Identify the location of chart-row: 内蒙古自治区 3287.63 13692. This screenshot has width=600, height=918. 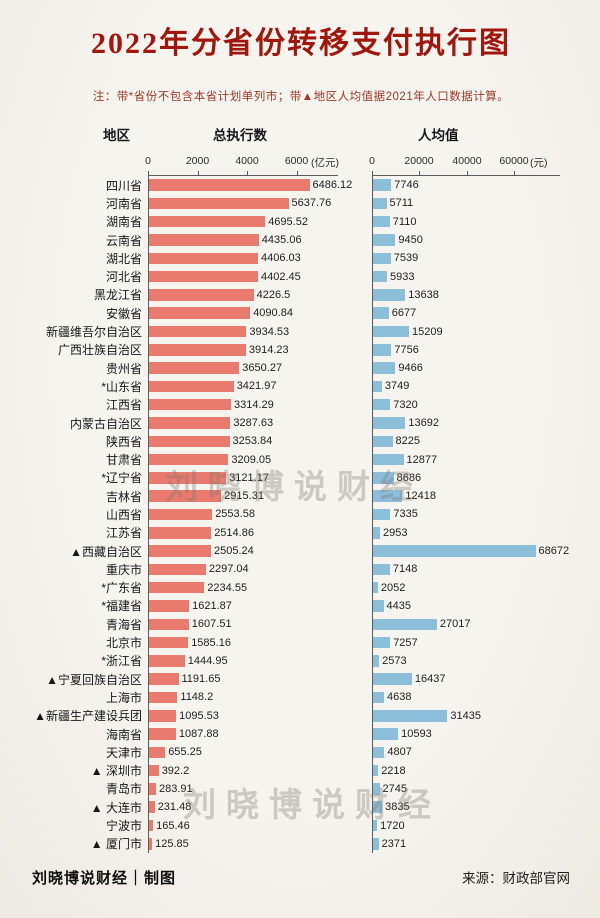
(301, 423).